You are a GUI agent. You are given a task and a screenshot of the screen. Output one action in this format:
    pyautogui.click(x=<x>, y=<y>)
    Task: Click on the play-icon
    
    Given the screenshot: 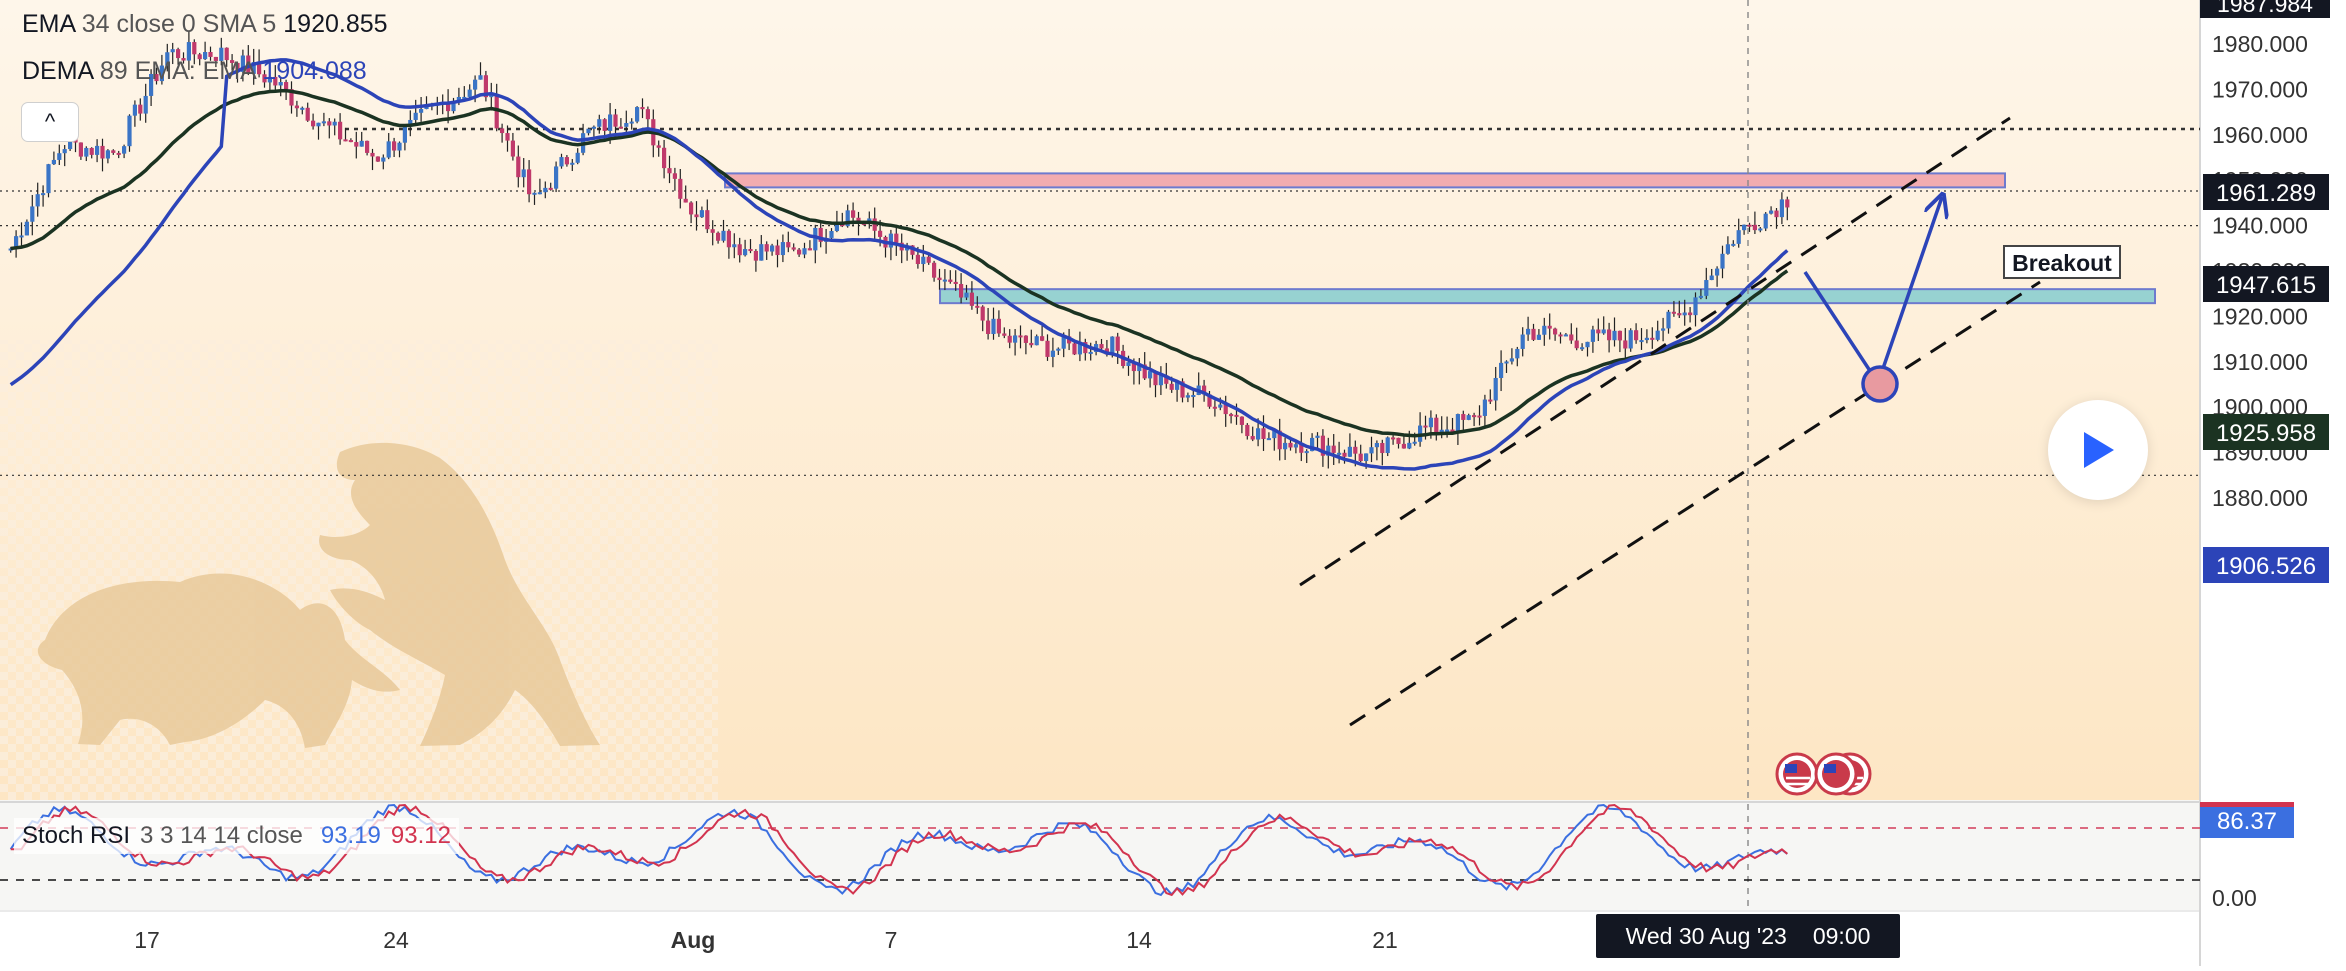 What is the action you would take?
    pyautogui.click(x=2099, y=450)
    